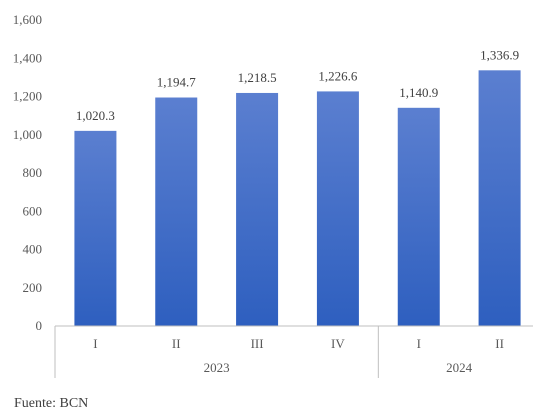 This screenshot has height=416, width=533. Describe the element at coordinates (257, 343) in the screenshot. I see `x-tick-label: III` at that location.